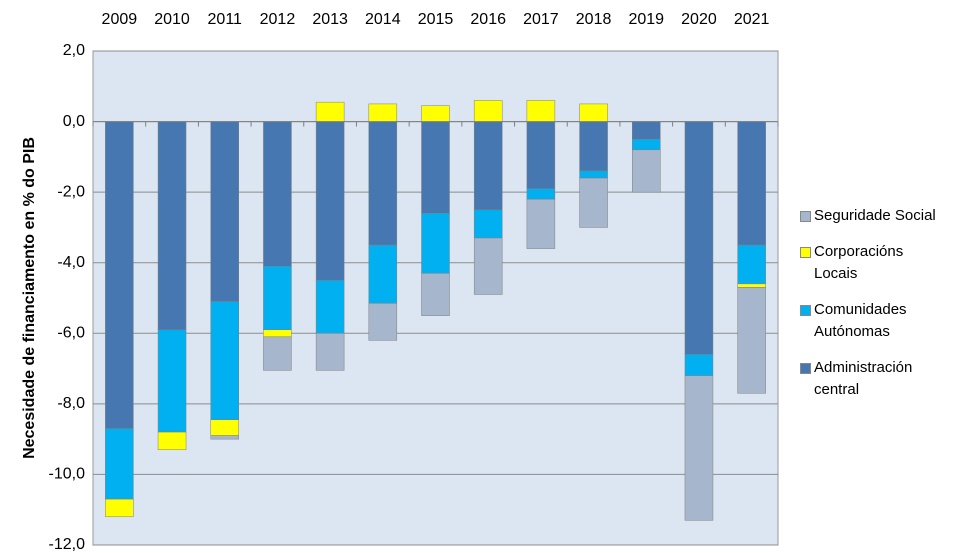 The width and height of the screenshot is (966, 553). Describe the element at coordinates (383, 19) in the screenshot. I see `x-tick-label: 2014` at that location.